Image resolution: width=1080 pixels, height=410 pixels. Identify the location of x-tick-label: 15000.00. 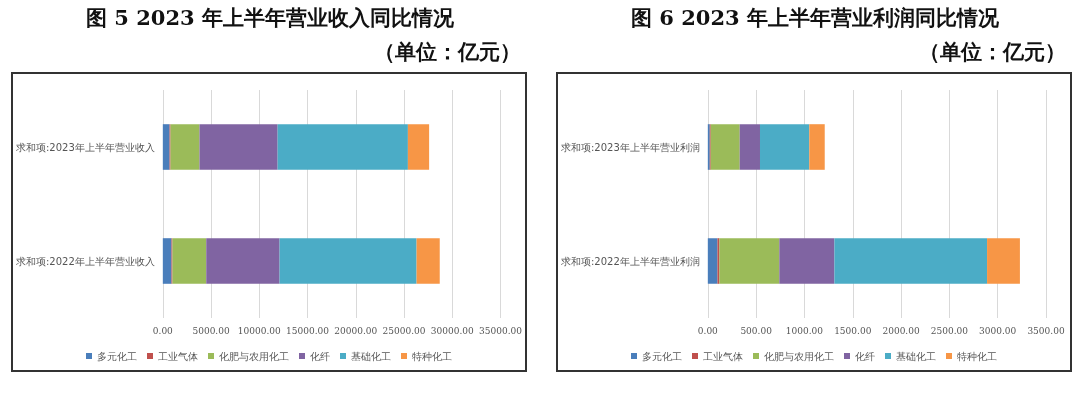
(308, 330).